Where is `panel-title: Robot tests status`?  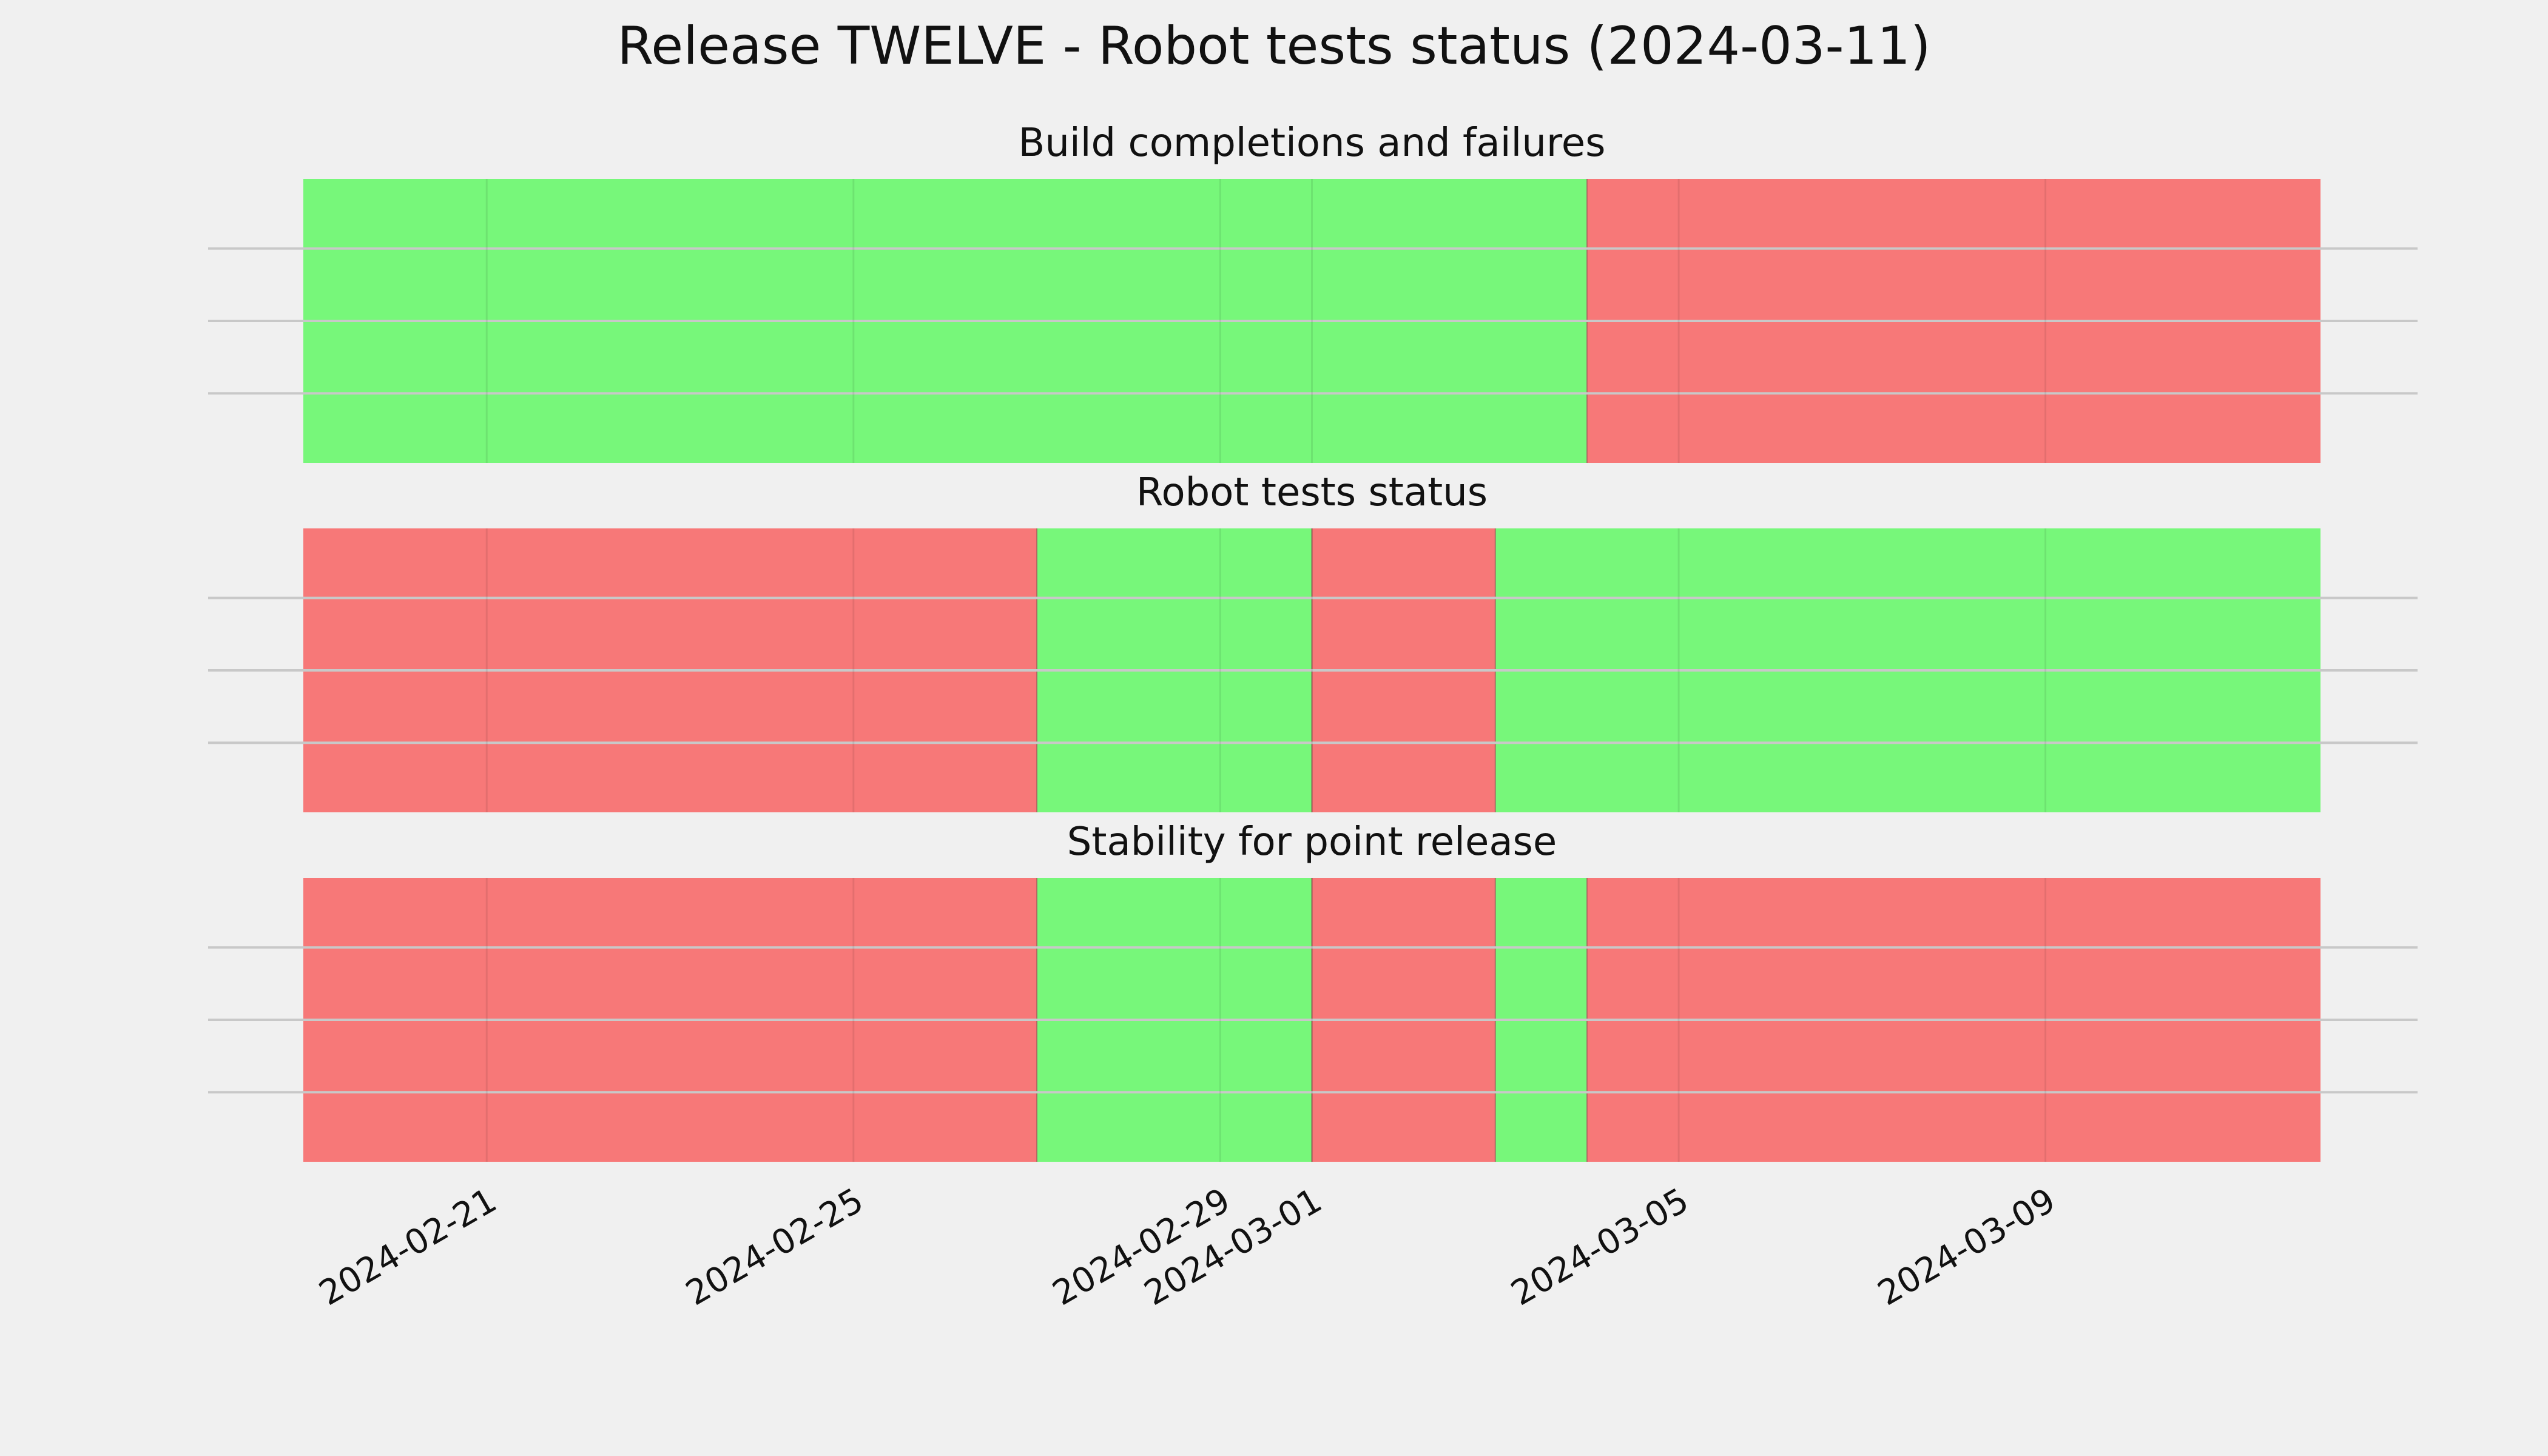 panel-title: Robot tests status is located at coordinates (1312, 492).